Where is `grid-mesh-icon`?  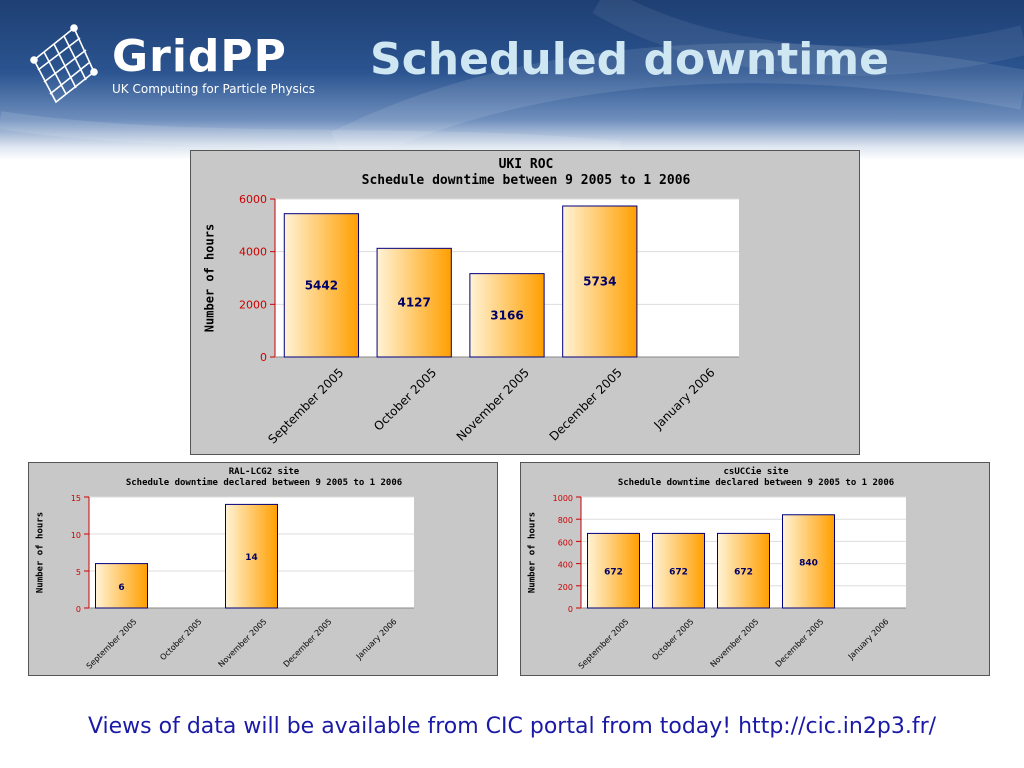
grid-mesh-icon is located at coordinates (64, 64).